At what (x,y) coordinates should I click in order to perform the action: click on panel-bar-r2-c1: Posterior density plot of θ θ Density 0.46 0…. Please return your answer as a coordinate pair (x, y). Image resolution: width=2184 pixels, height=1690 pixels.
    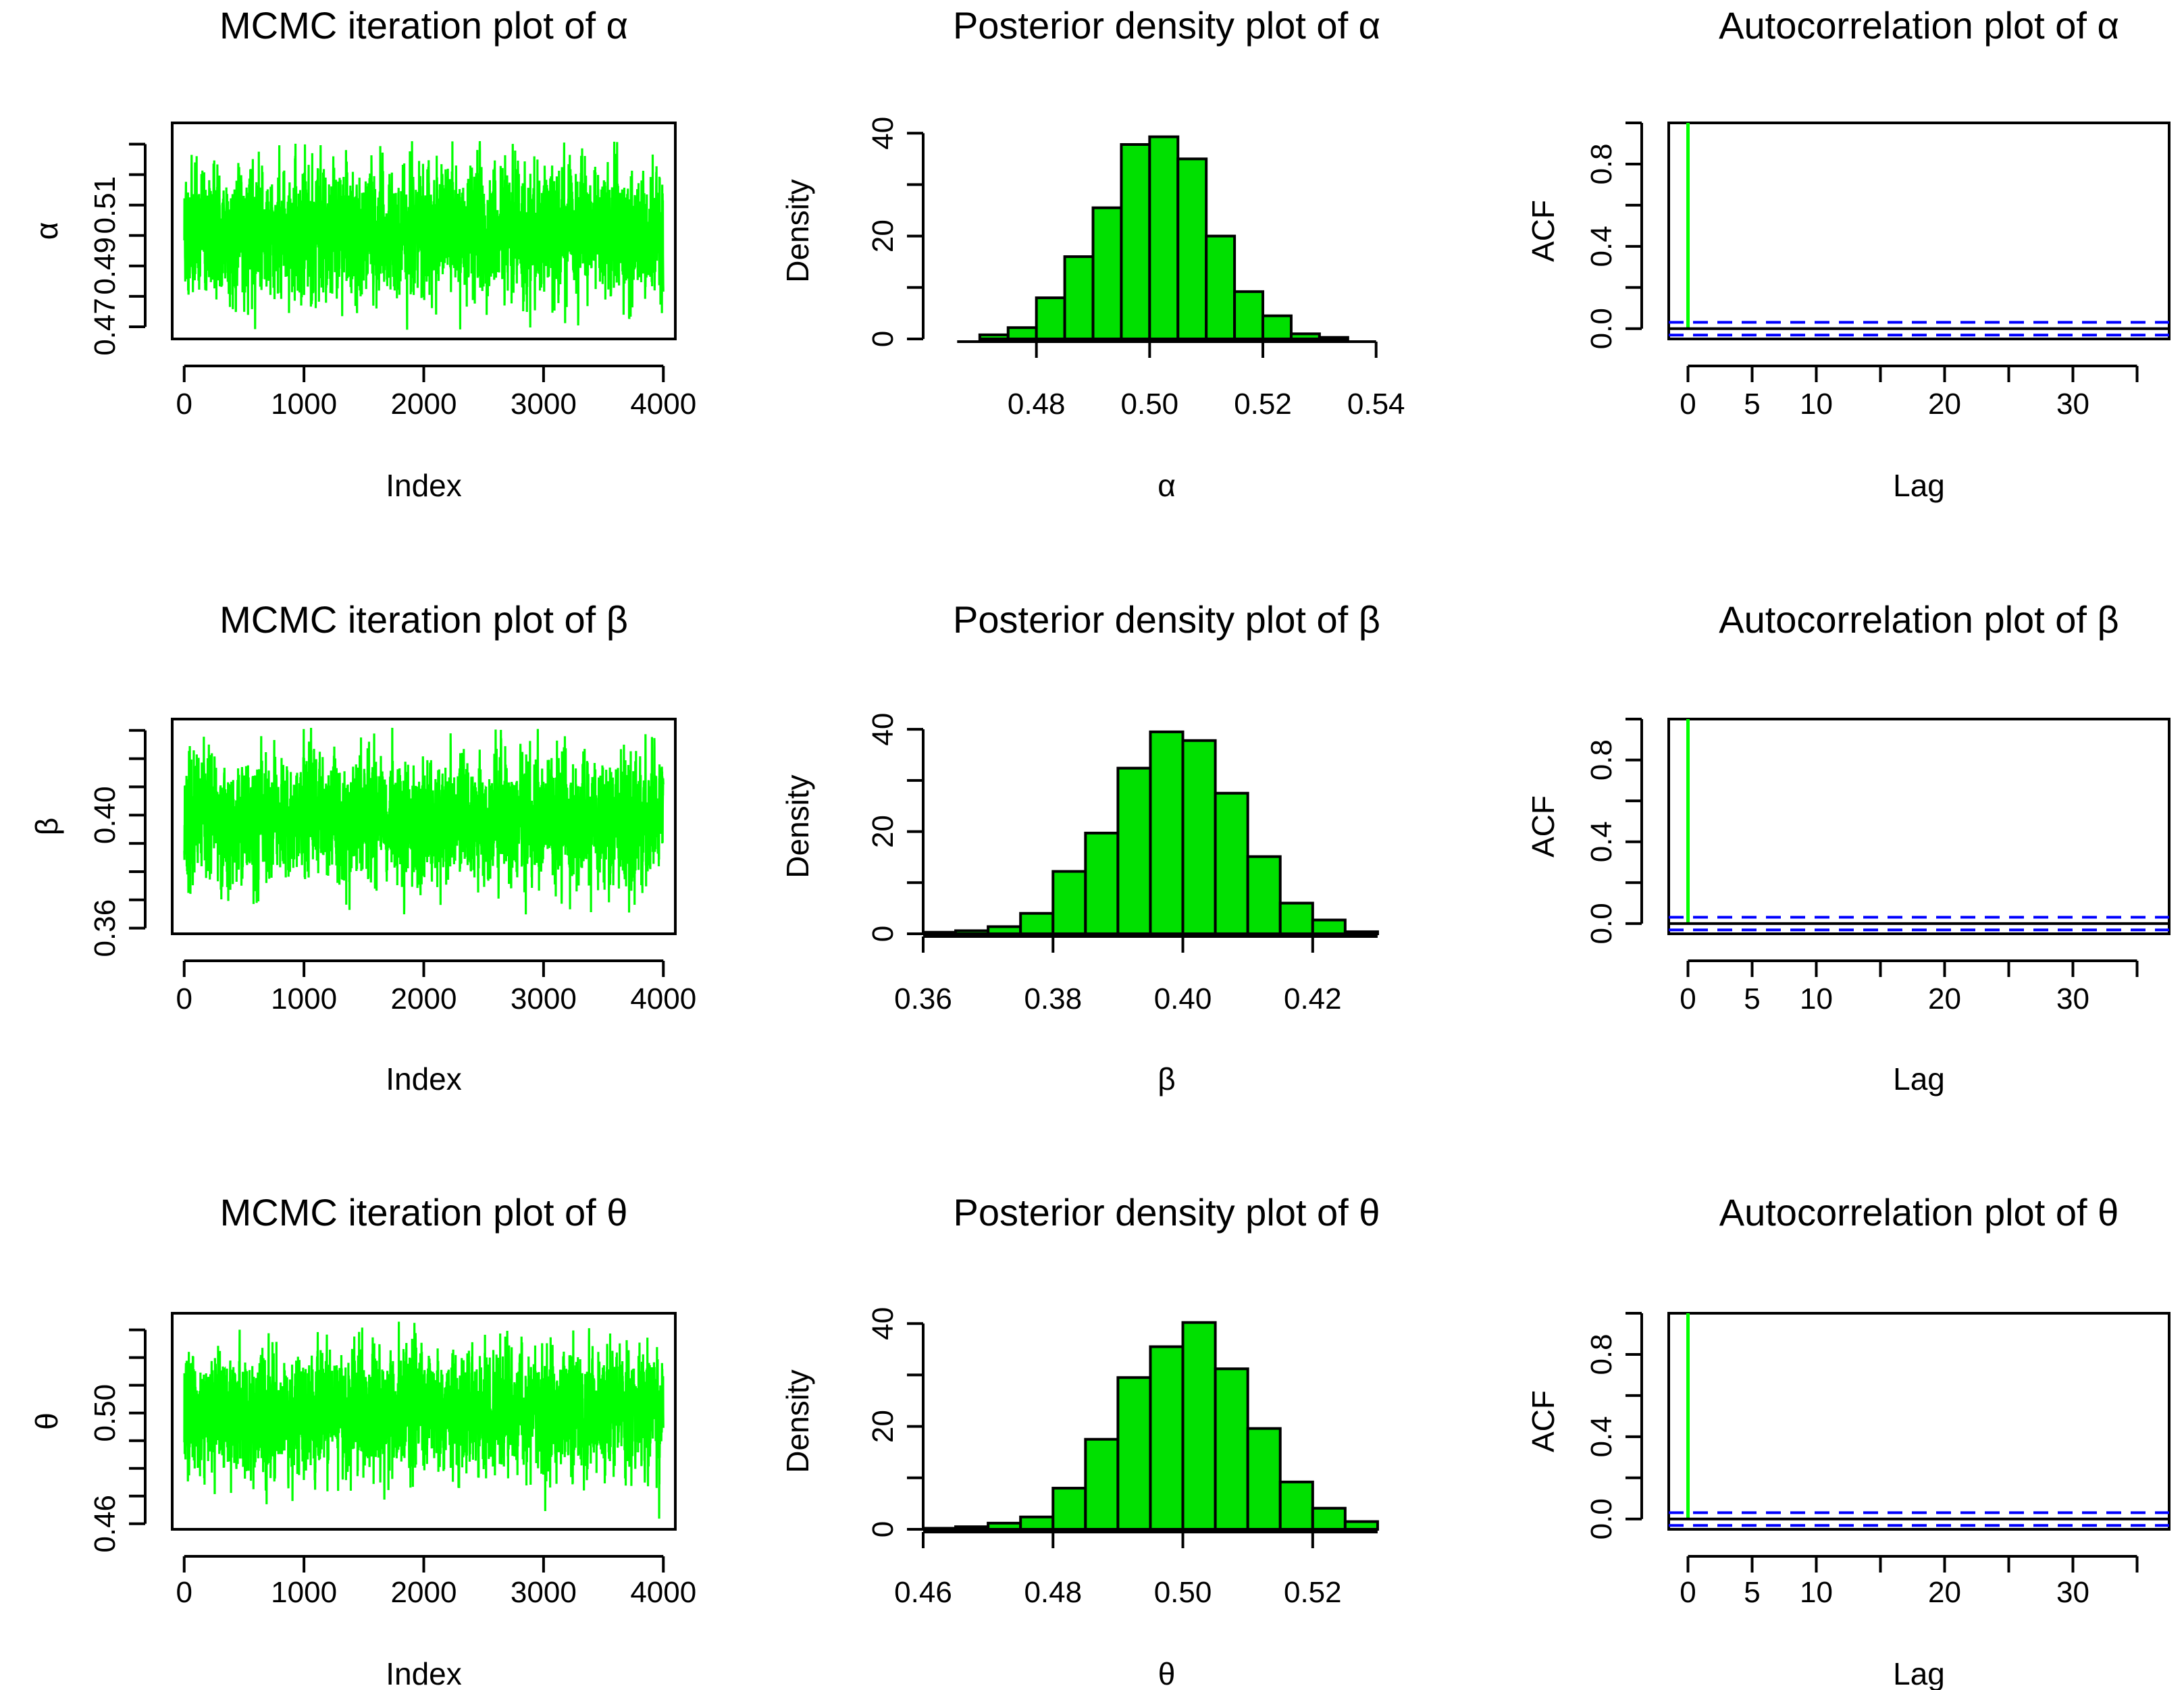
    Looking at the image, I should click on (1080, 1440).